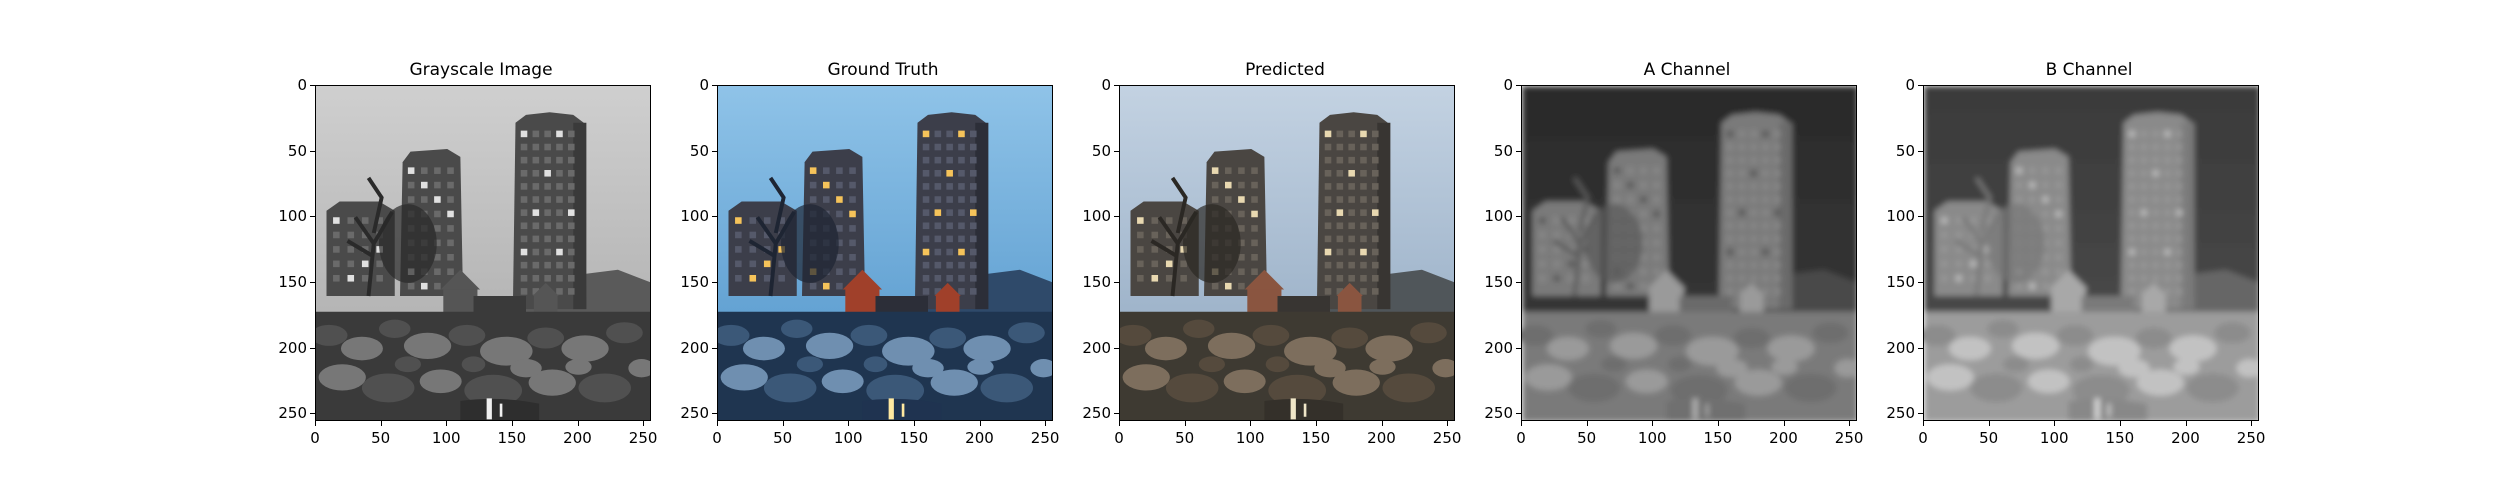  I want to click on panel-a-channel: A Channel 0 50 100 150 200 250 0 50 100 150 200 250, so click(1680, 260).